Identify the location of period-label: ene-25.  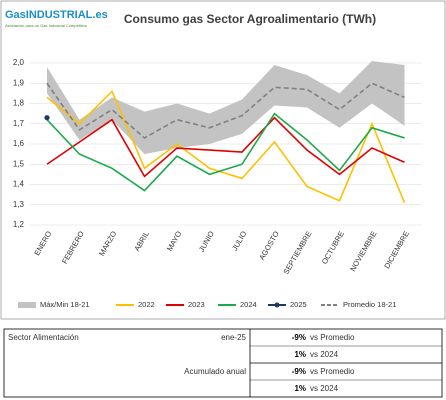
(233, 337).